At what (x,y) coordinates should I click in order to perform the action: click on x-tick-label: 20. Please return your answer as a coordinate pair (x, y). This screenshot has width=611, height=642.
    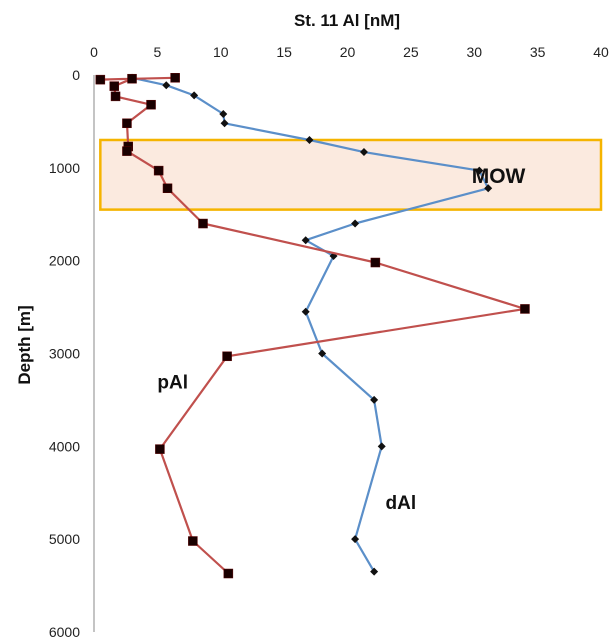
    Looking at the image, I should click on (348, 52).